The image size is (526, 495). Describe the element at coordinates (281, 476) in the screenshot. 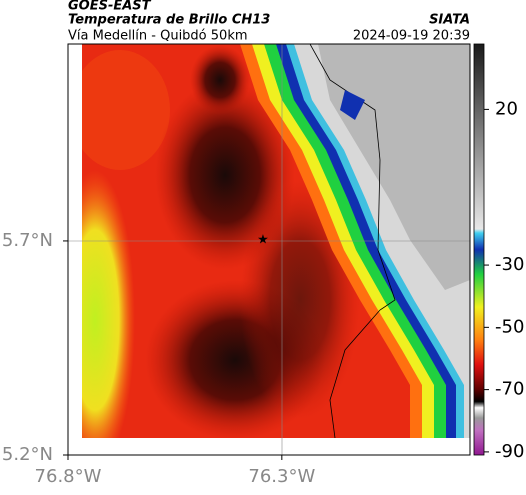

I see `x-tick-label: 76.3°W` at that location.